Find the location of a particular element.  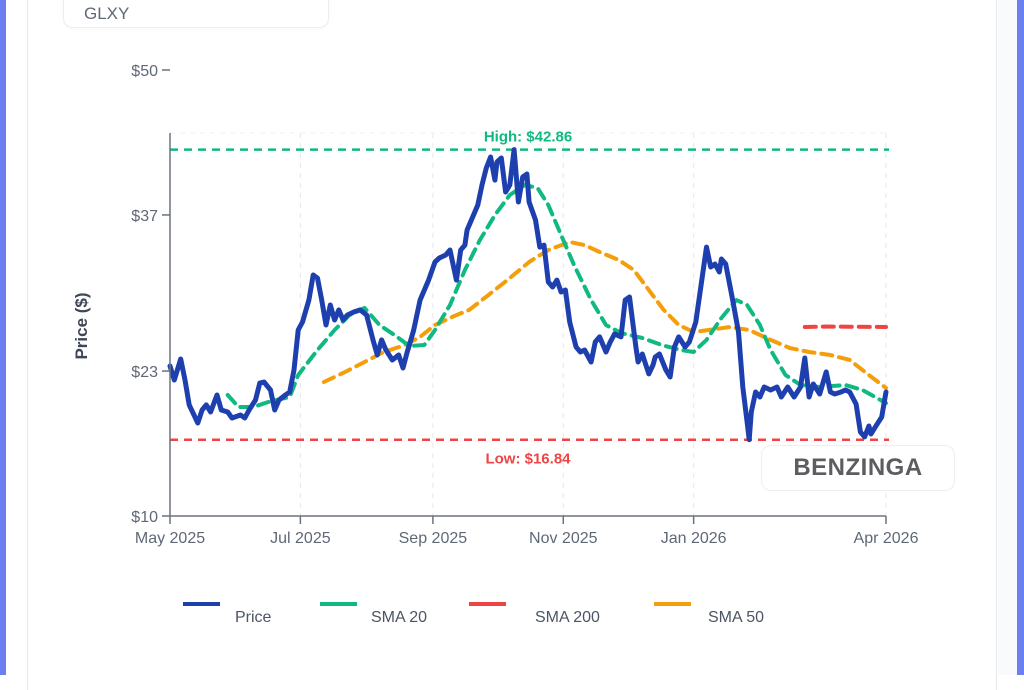

high-label: High: $42.86 is located at coordinates (528, 137).